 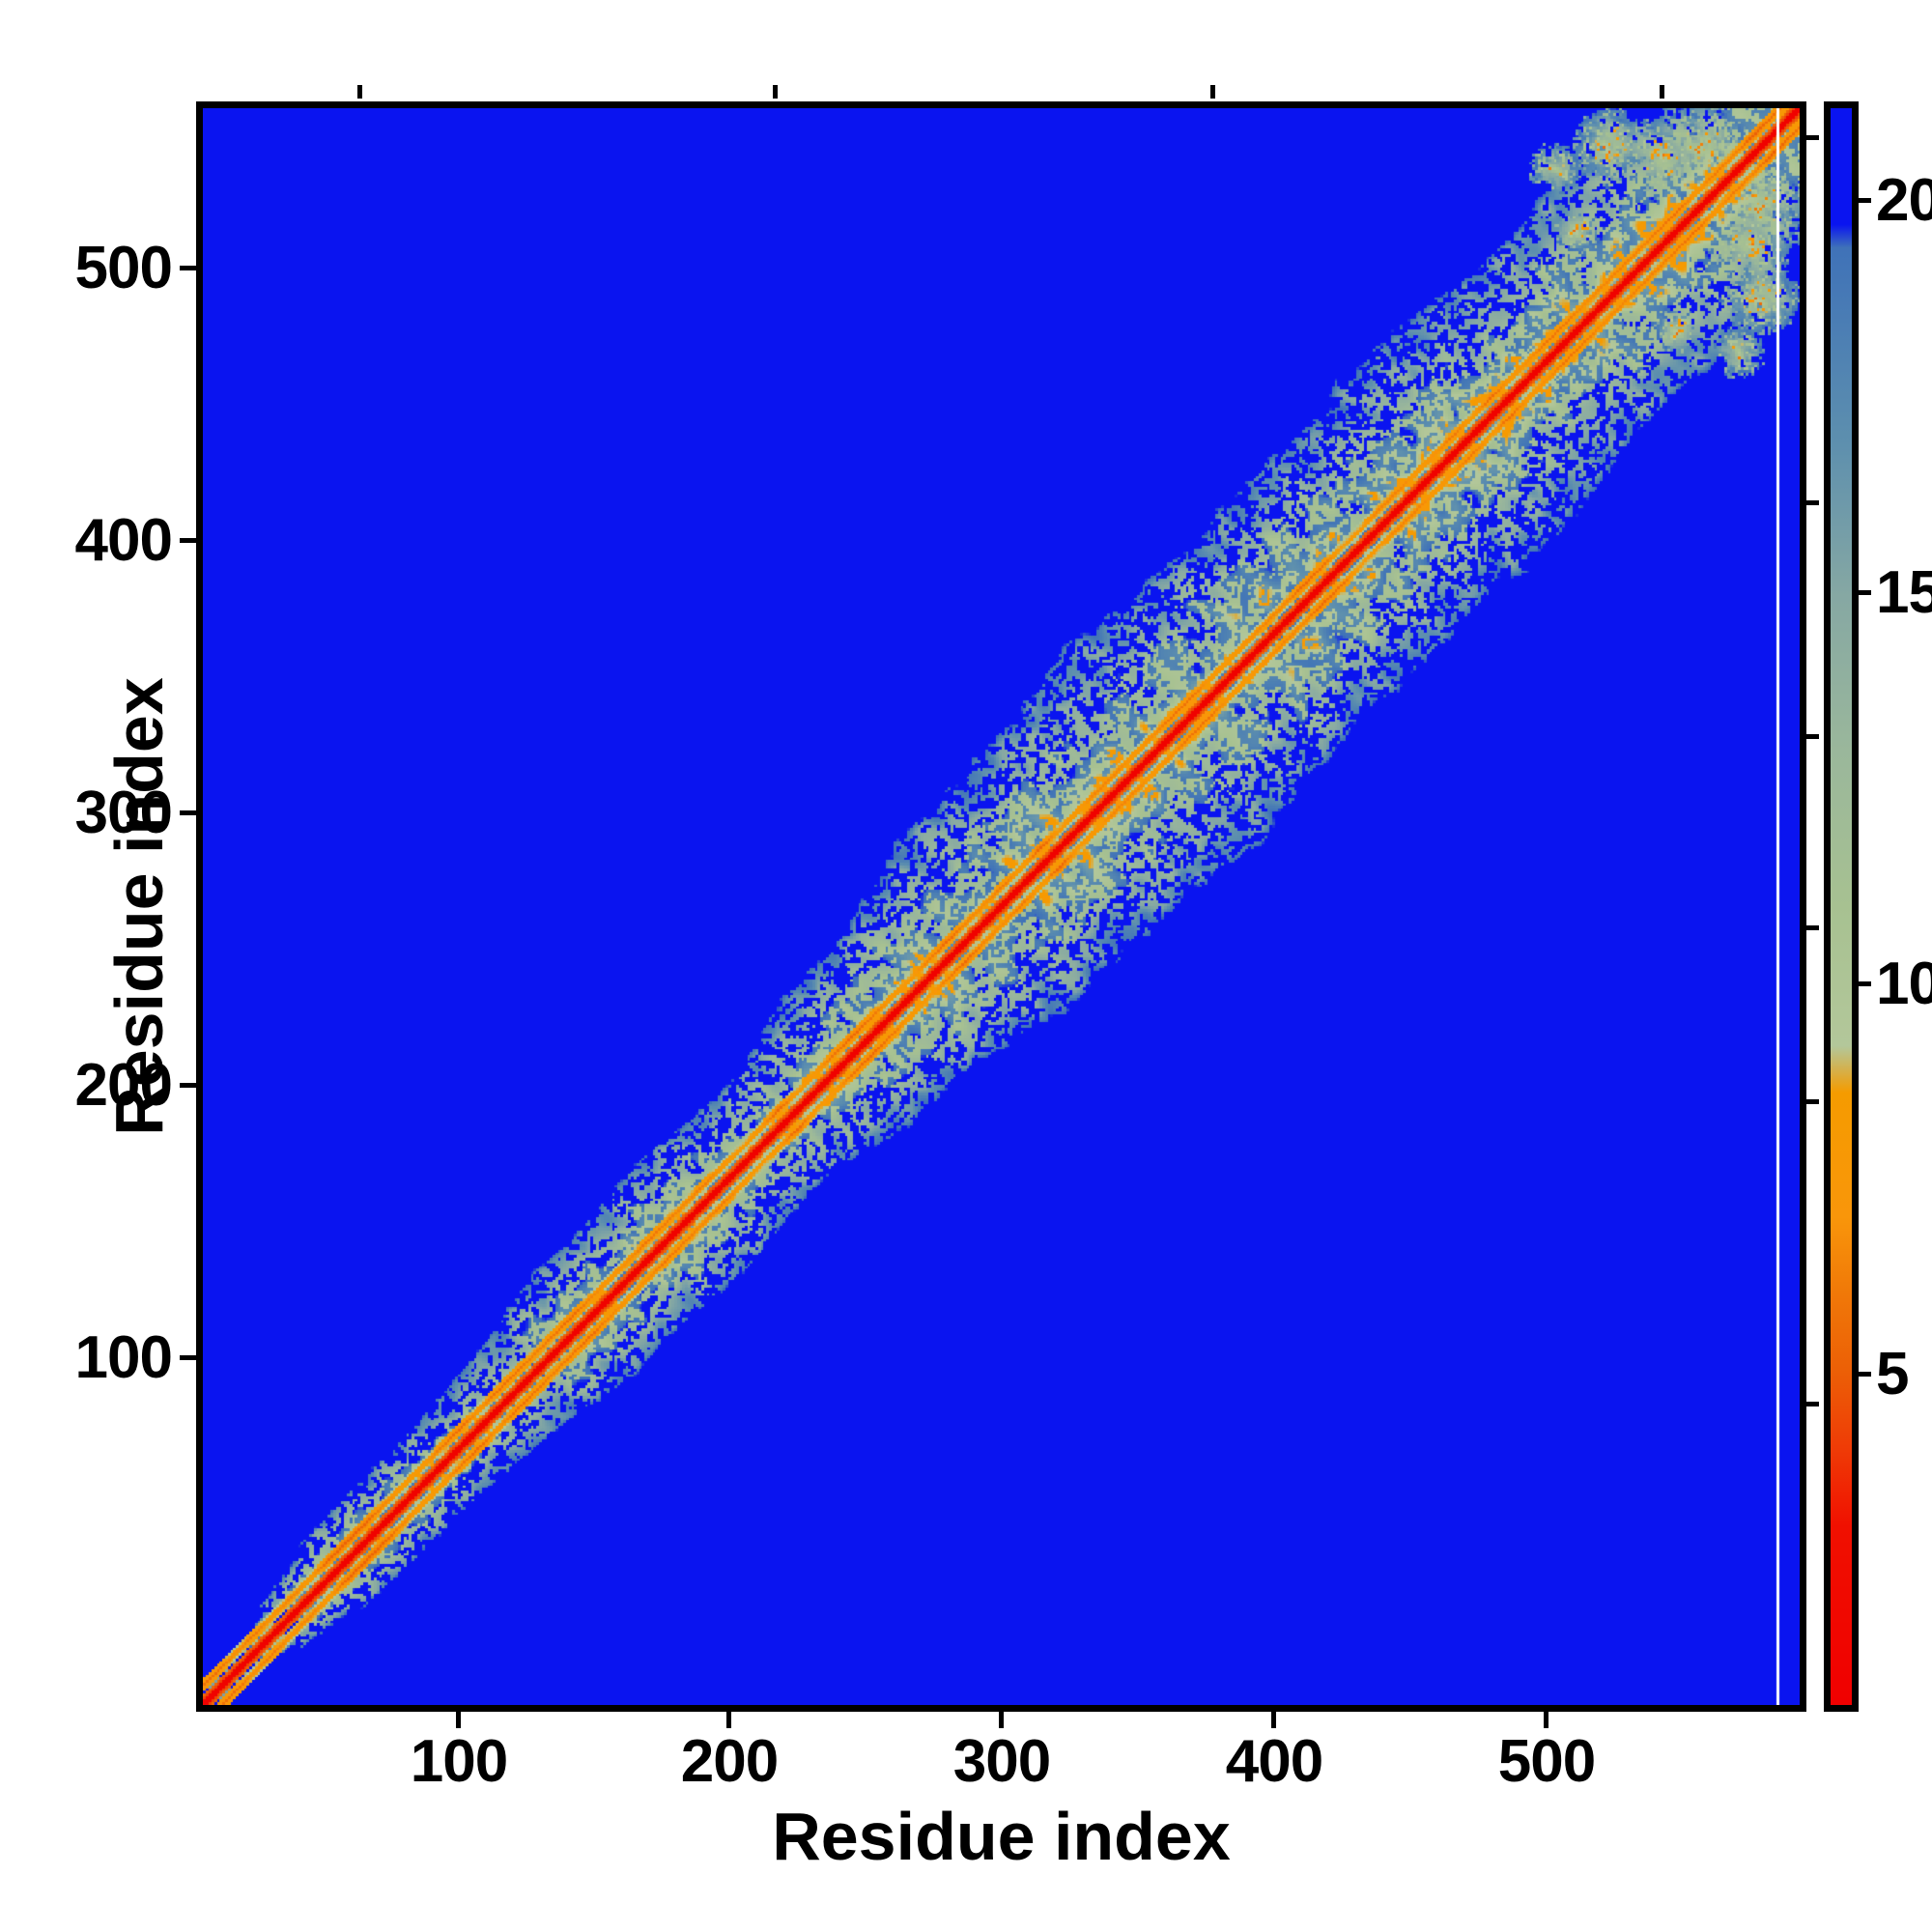 I want to click on x-ticklabel-300: 300, so click(x=1002, y=1761).